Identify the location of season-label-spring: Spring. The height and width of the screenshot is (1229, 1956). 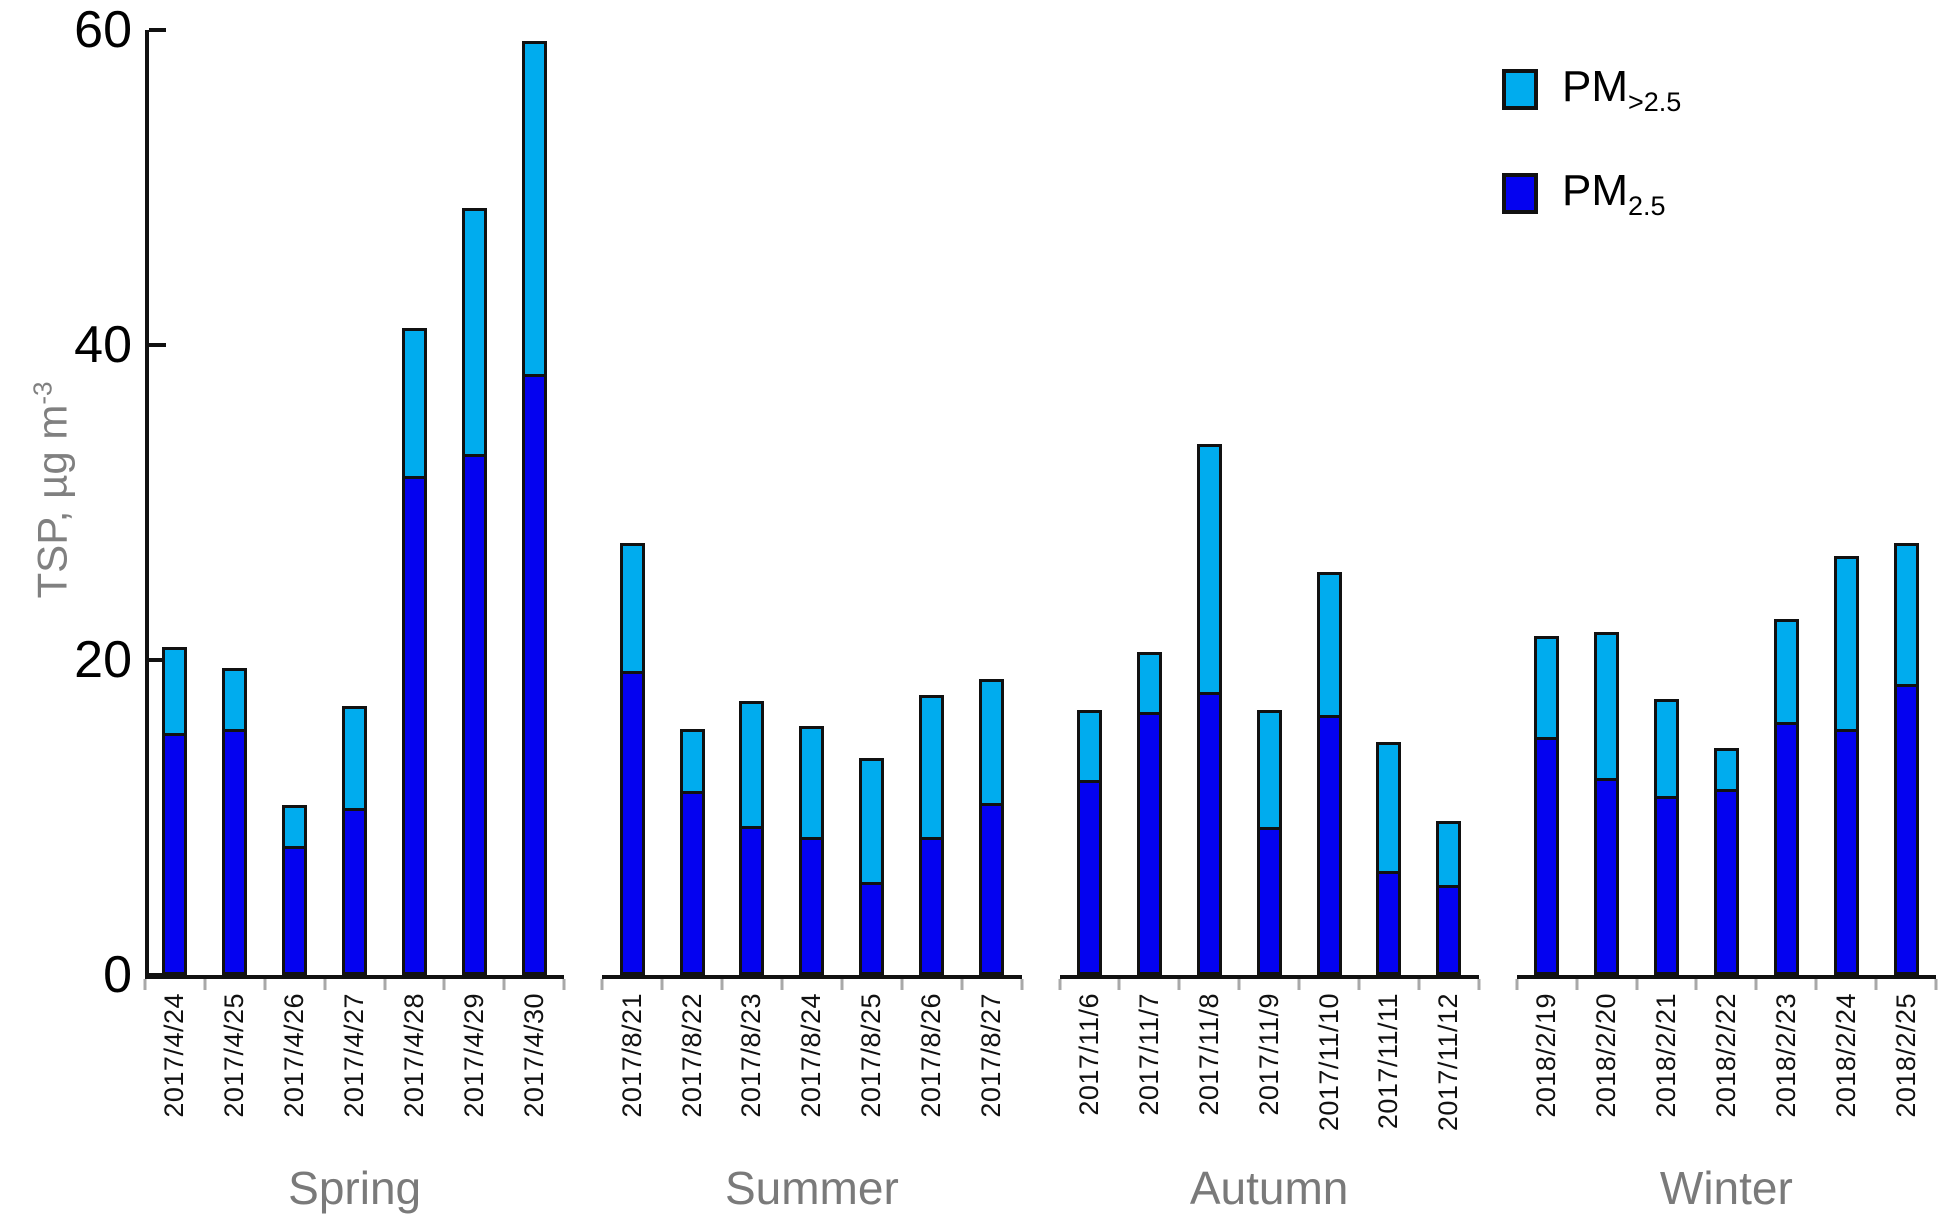
(355, 1188).